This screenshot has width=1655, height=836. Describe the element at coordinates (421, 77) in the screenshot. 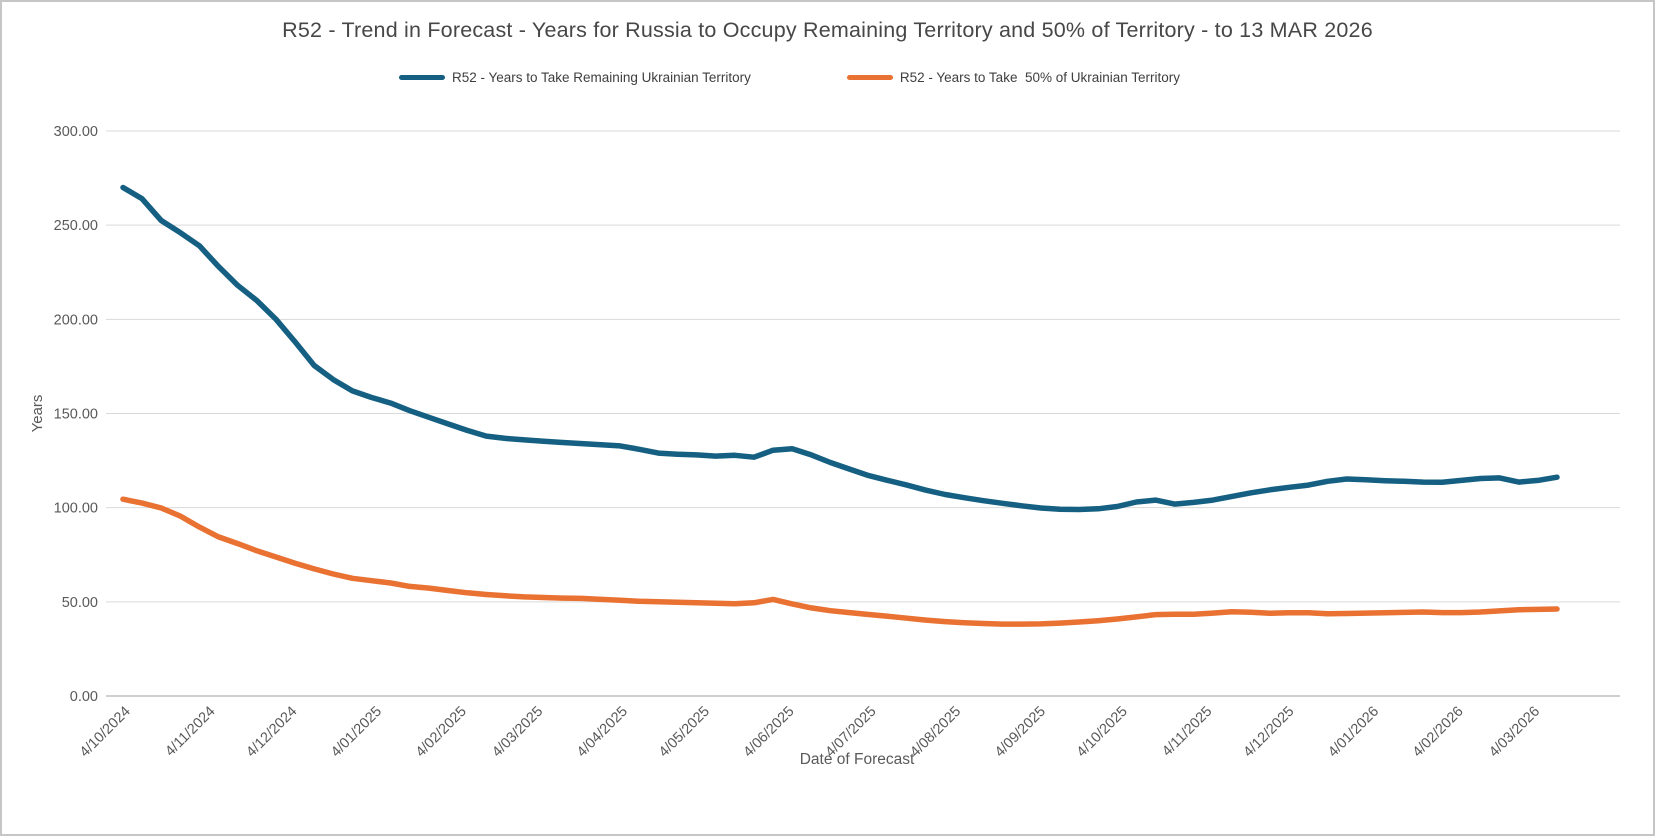

I see `legend-line-swatch-blue` at that location.